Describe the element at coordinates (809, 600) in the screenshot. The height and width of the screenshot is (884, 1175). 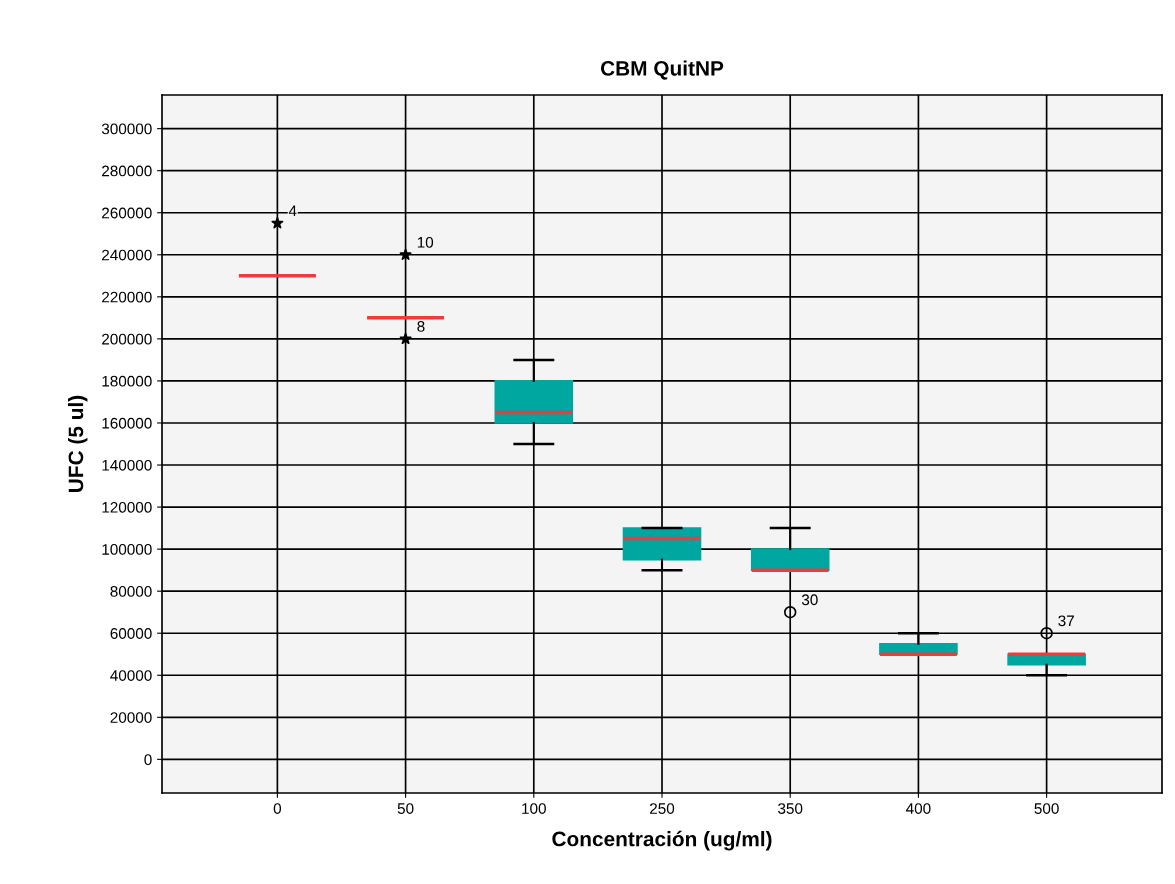
I see `annotation: 30` at that location.